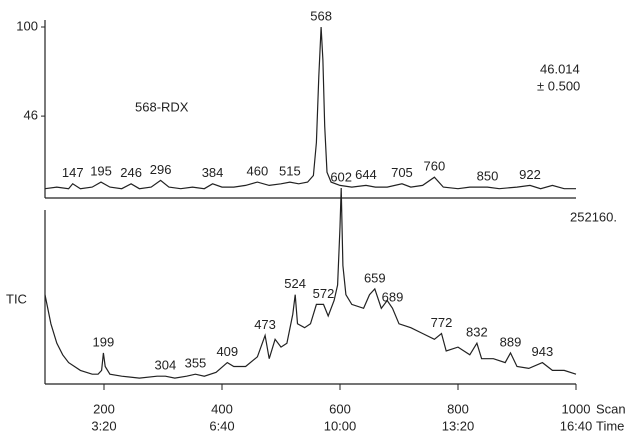  Describe the element at coordinates (227, 351) in the screenshot. I see `peak-label: 409` at that location.